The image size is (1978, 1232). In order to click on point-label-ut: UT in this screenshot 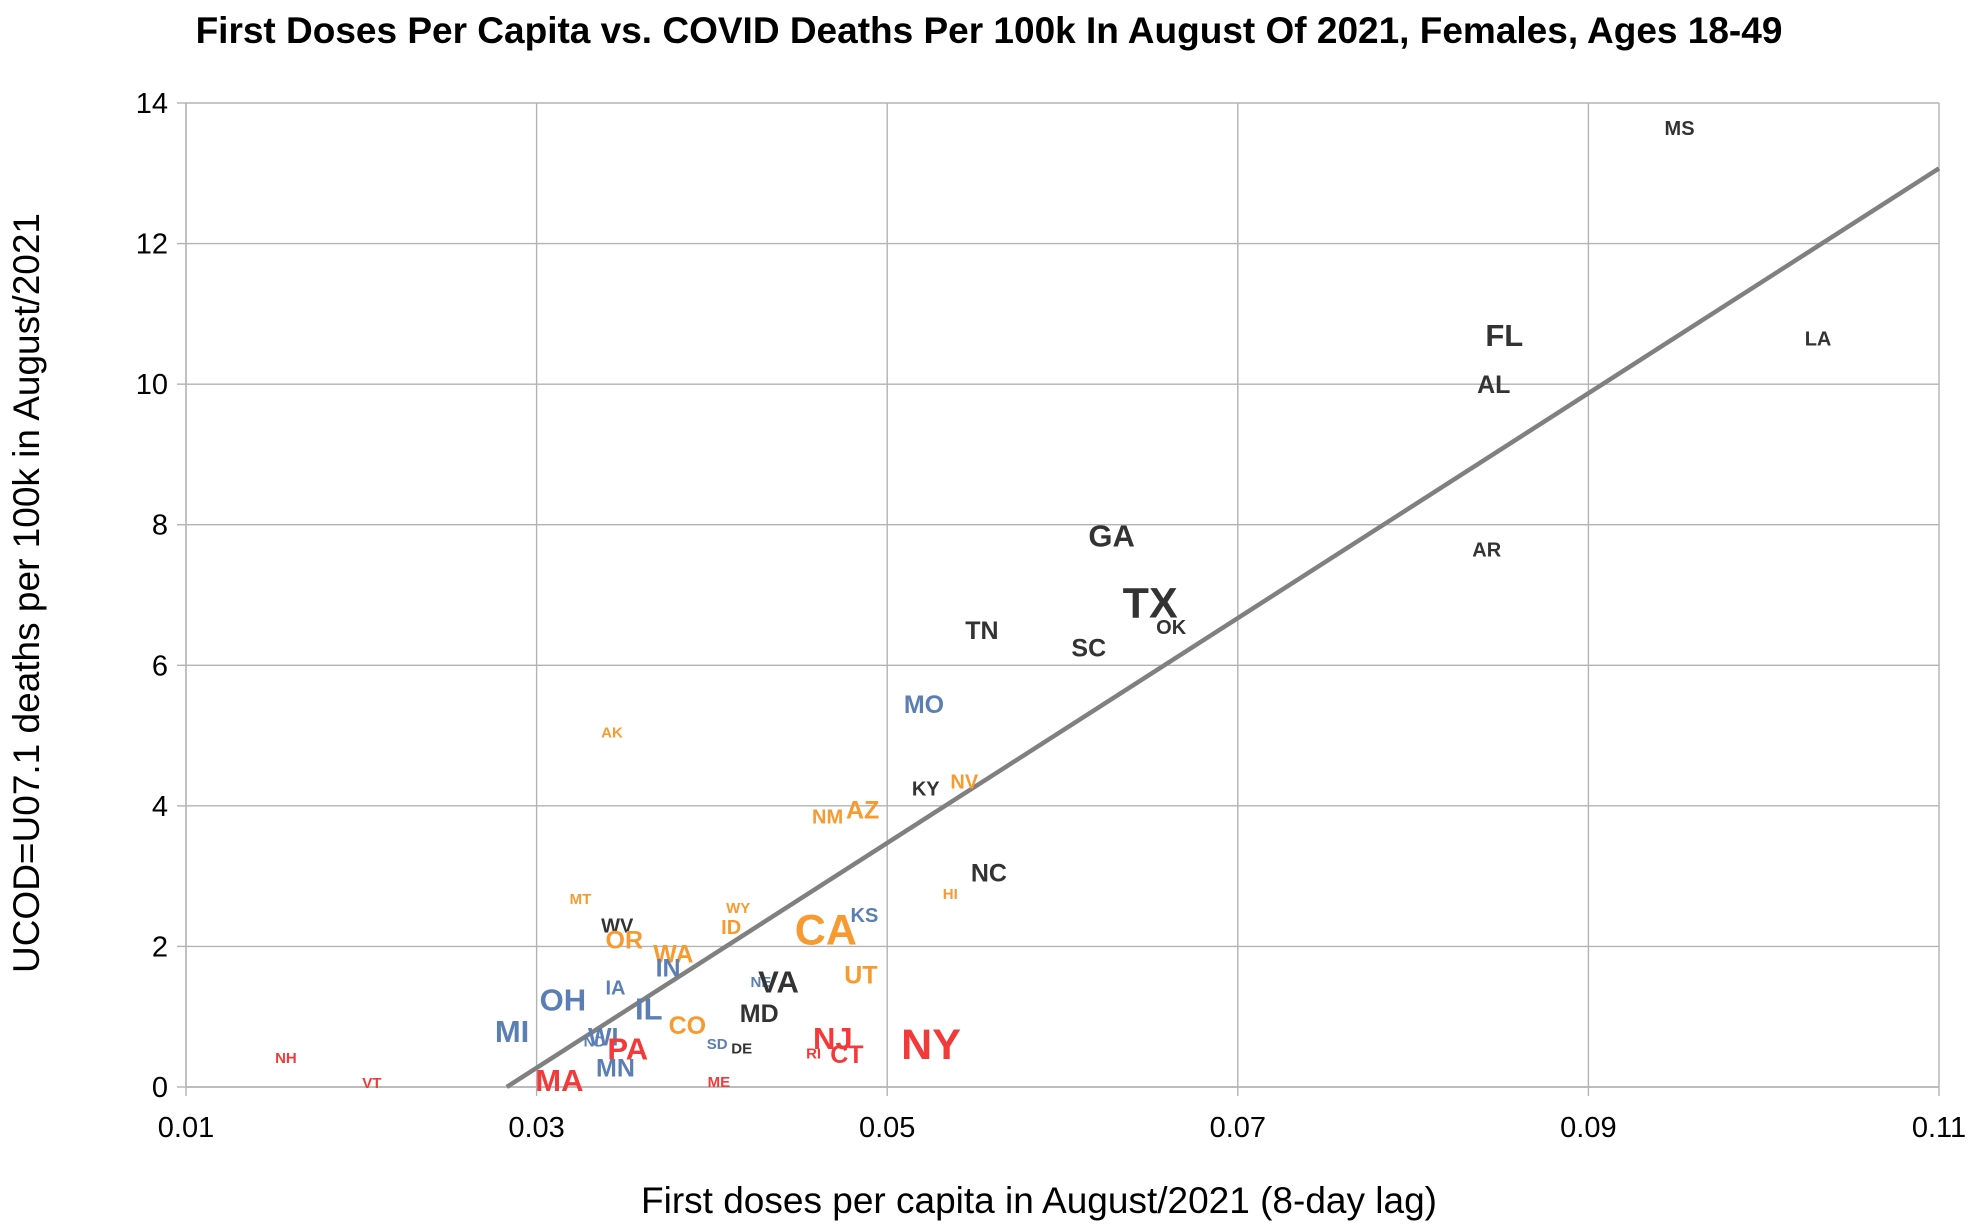, I will do `click(860, 976)`.